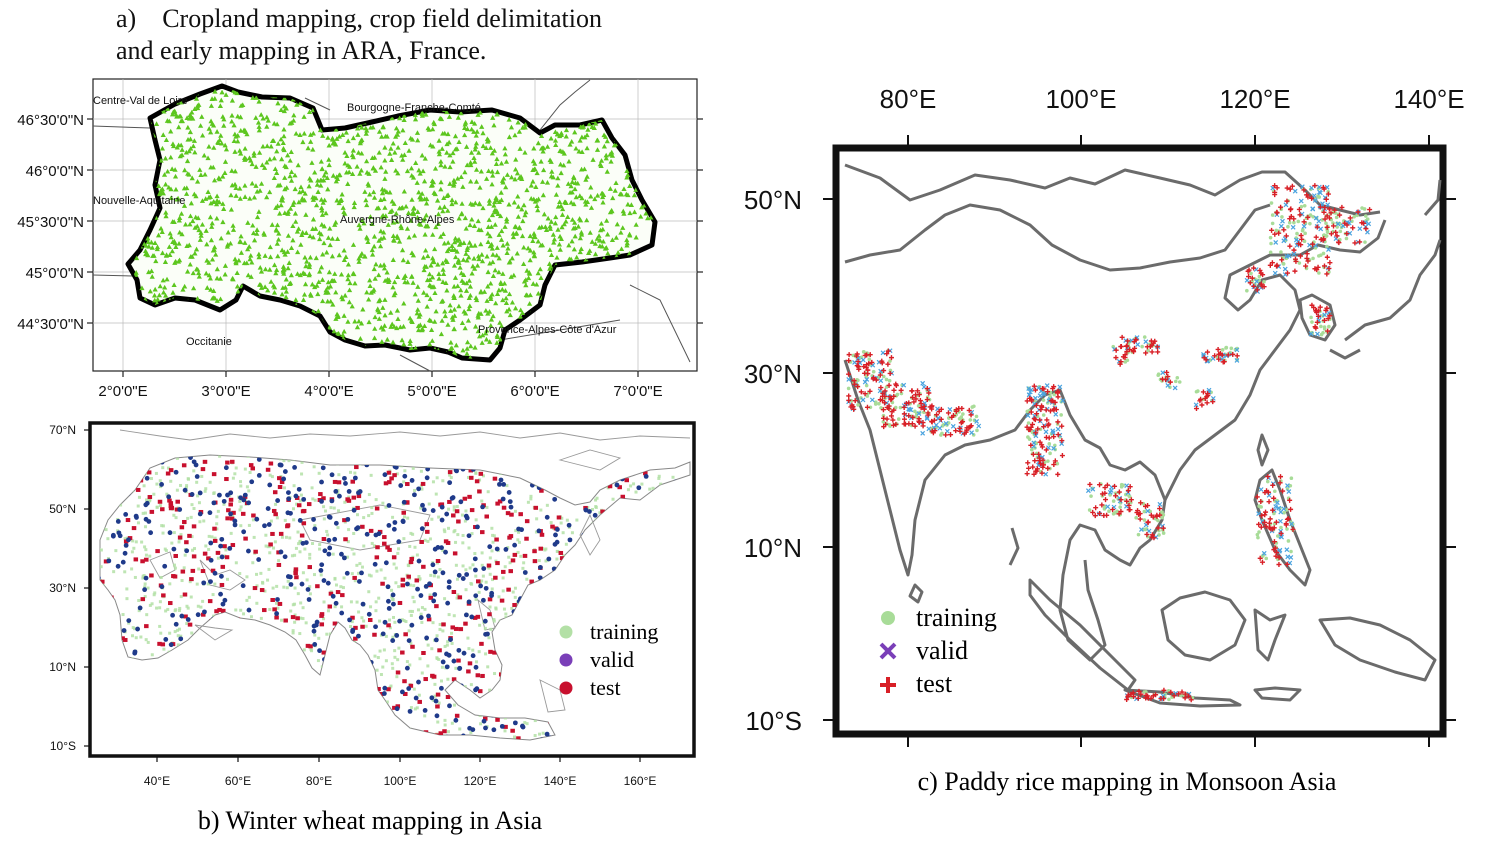 The height and width of the screenshot is (841, 1495). I want to click on panel-a-xtick: 7°0'0"E, so click(637, 391).